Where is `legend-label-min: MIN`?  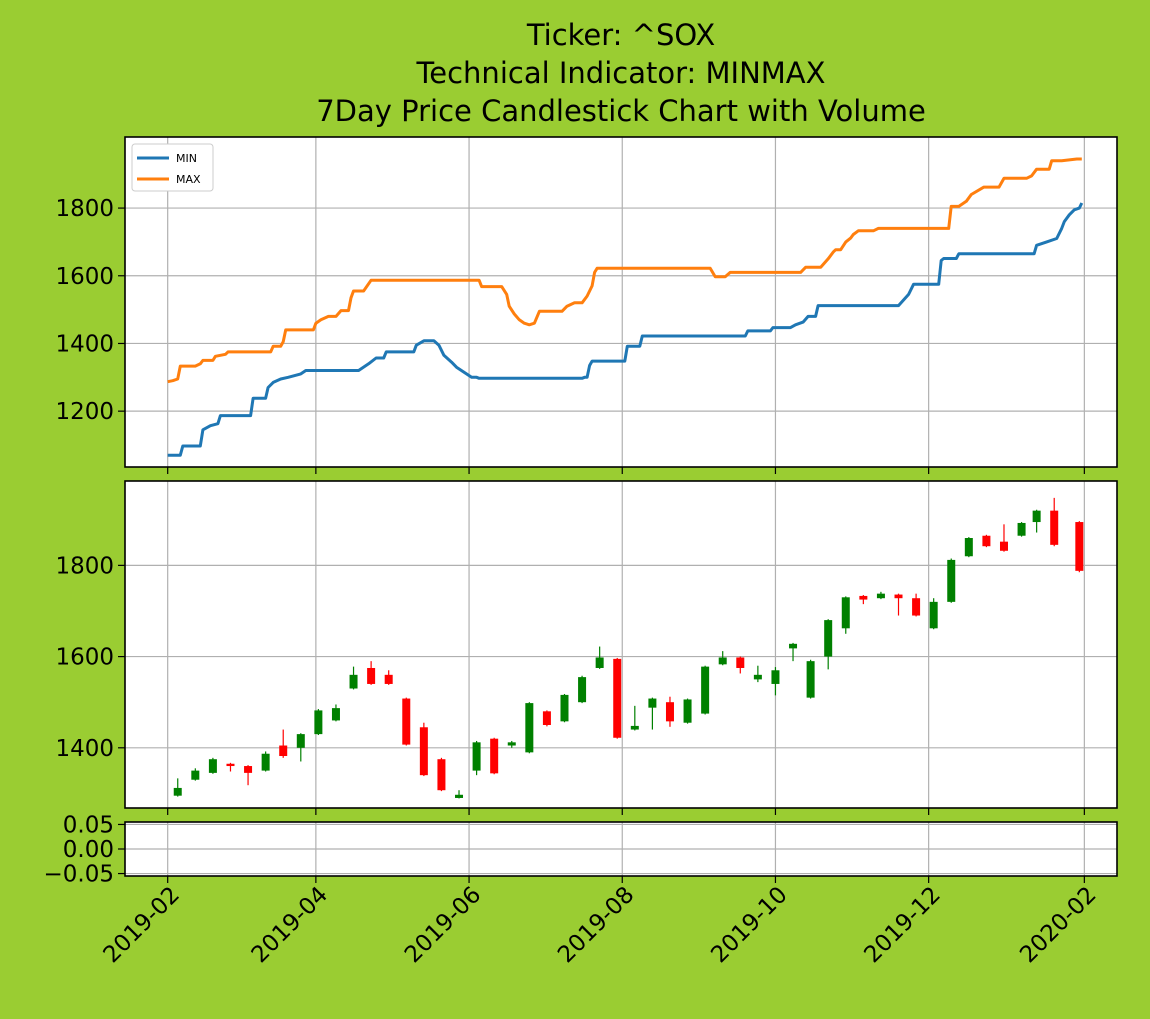
legend-label-min: MIN is located at coordinates (186, 158).